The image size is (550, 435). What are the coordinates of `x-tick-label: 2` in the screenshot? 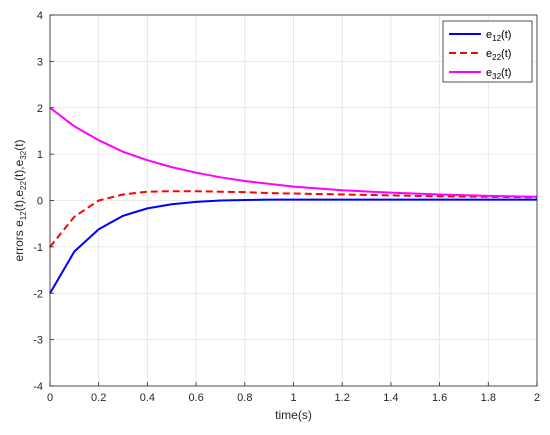 It's located at (537, 398).